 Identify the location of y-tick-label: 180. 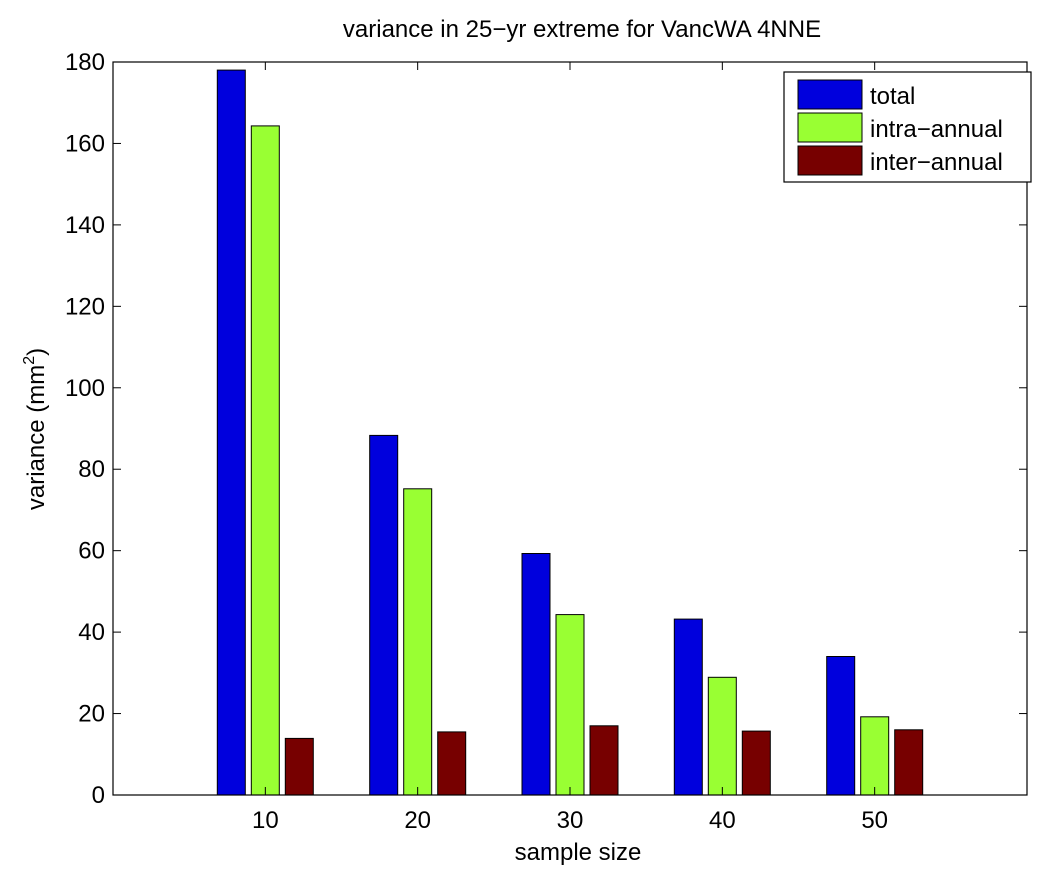
(85, 62).